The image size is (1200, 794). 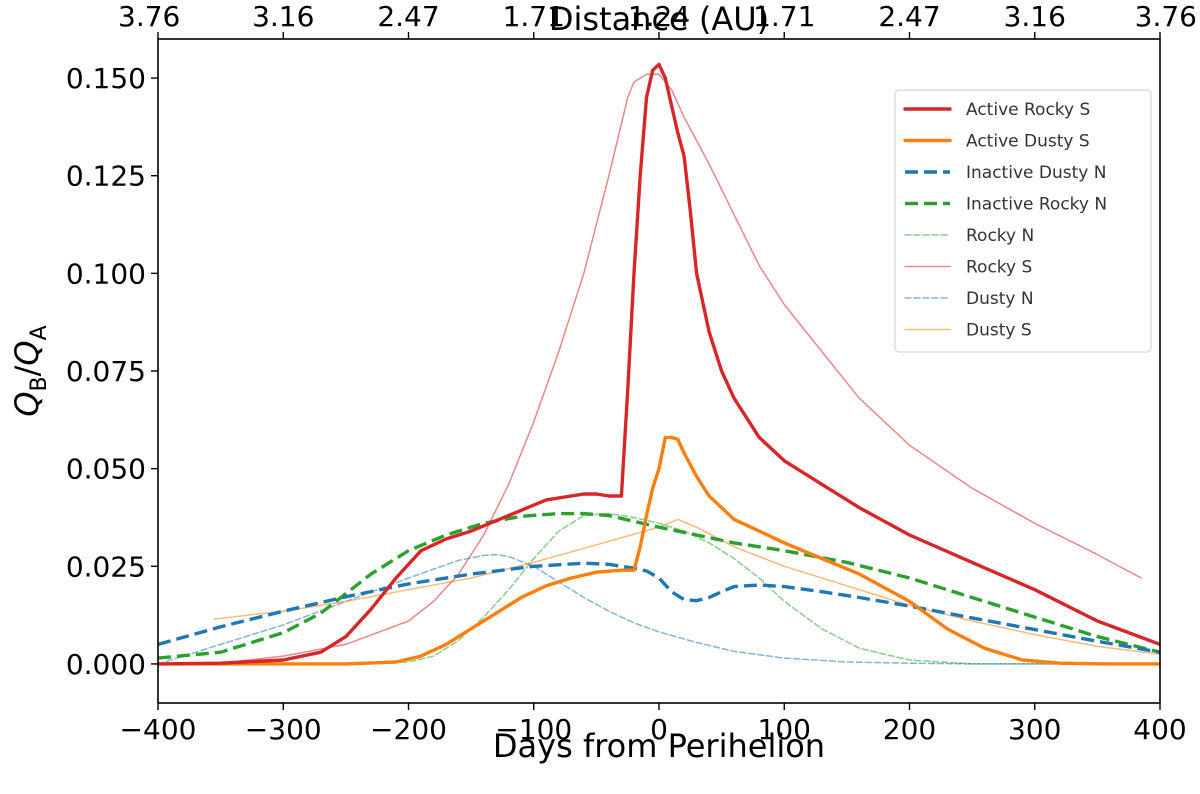 What do you see at coordinates (533, 729) in the screenshot?
I see `x-tick-label: −100` at bounding box center [533, 729].